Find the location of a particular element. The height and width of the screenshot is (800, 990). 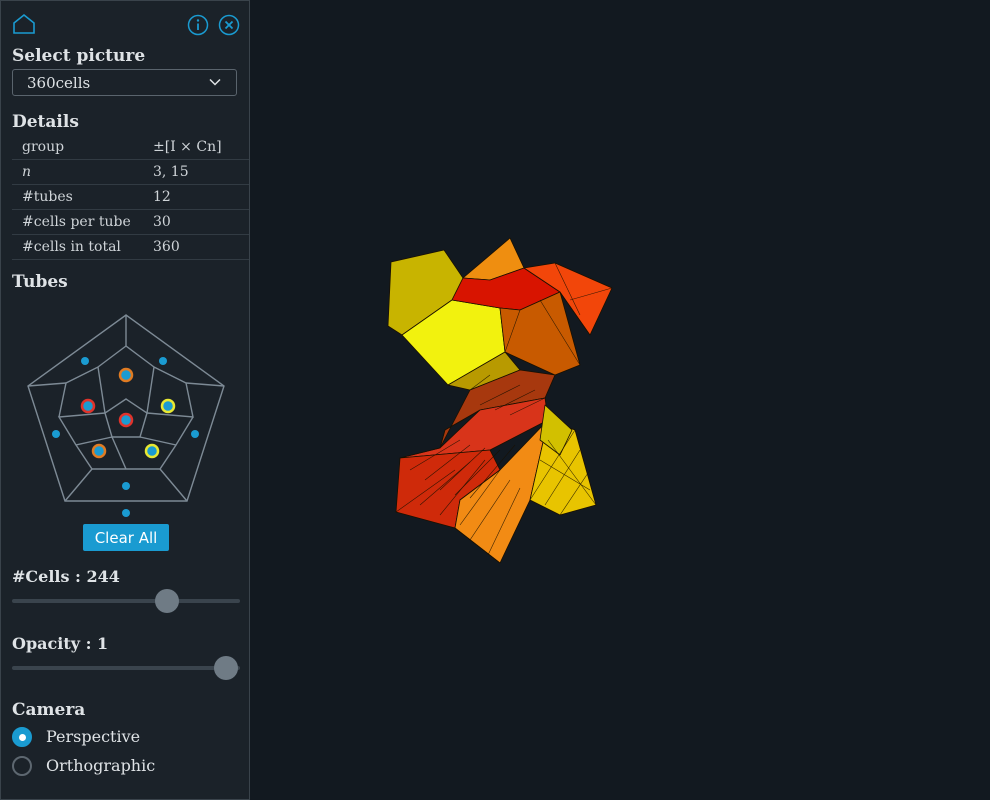

table-row: #cells in total 360 is located at coordinates (130, 247).